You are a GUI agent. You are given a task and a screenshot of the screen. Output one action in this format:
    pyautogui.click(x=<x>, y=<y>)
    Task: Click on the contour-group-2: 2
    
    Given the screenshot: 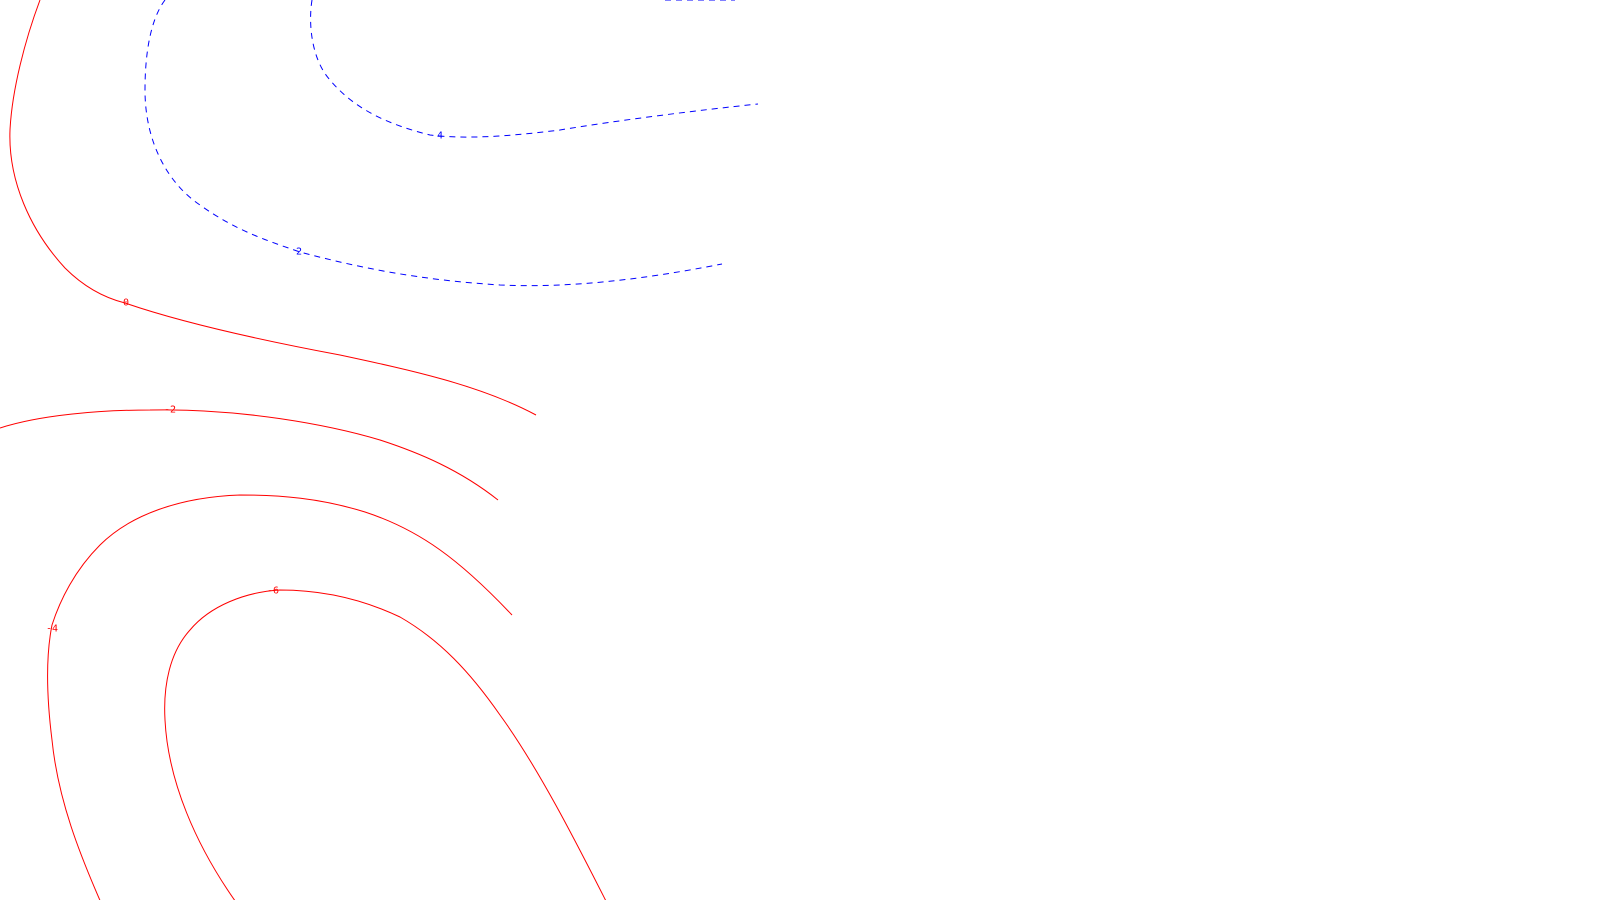 What is the action you would take?
    pyautogui.click(x=433, y=143)
    